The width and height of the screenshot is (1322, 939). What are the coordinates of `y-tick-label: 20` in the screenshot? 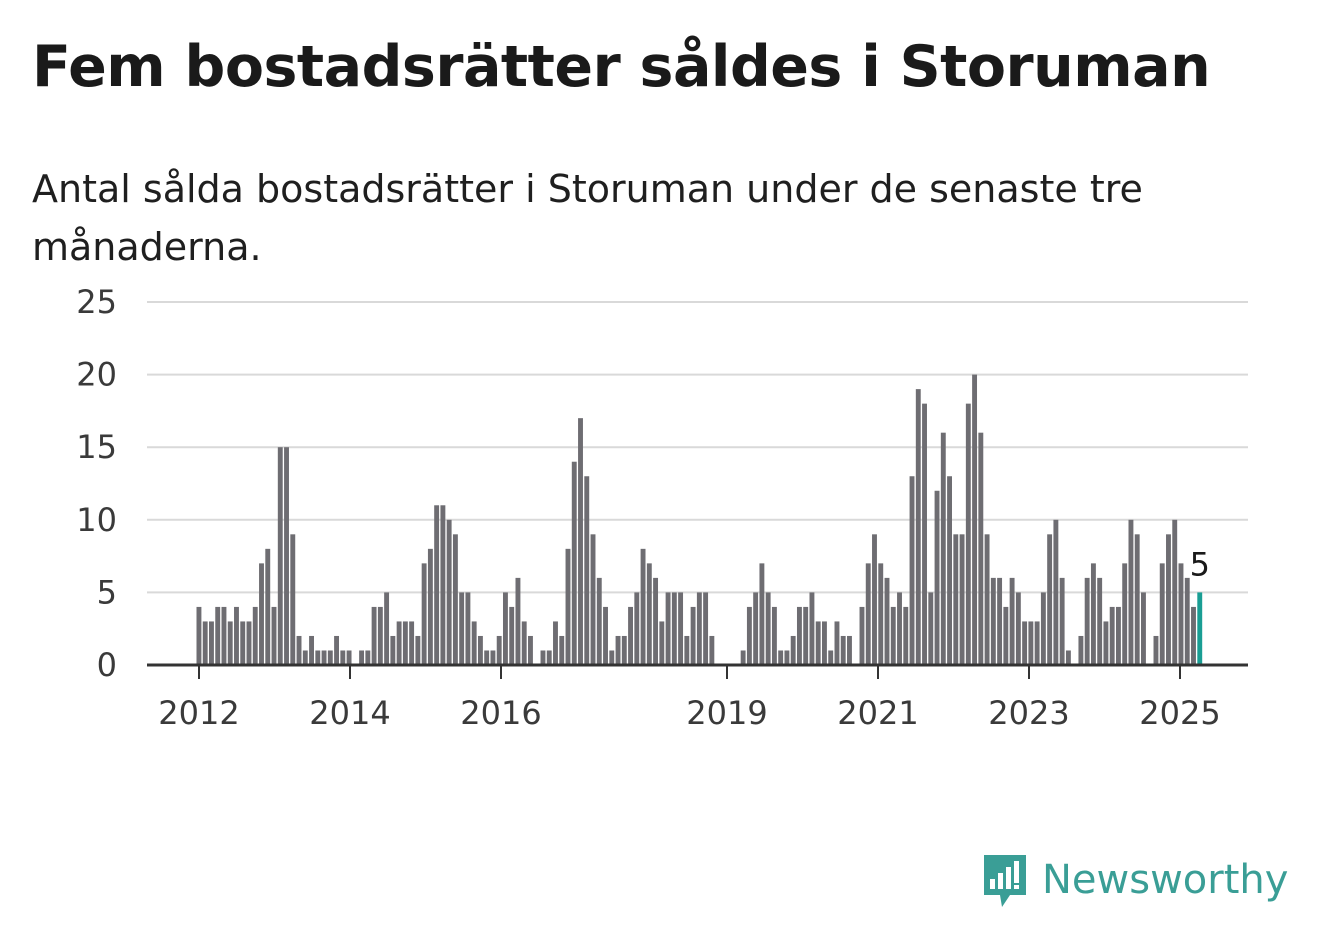 It's located at (96, 375).